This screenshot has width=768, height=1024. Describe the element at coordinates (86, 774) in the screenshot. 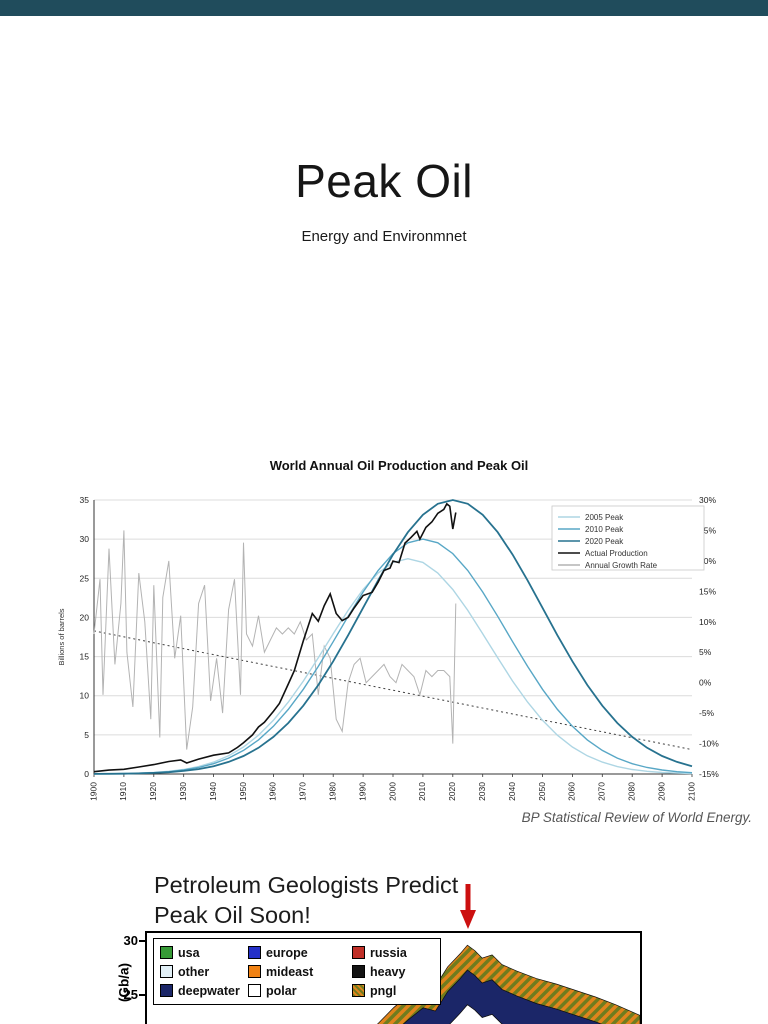

I see `svg-text: 0` at that location.